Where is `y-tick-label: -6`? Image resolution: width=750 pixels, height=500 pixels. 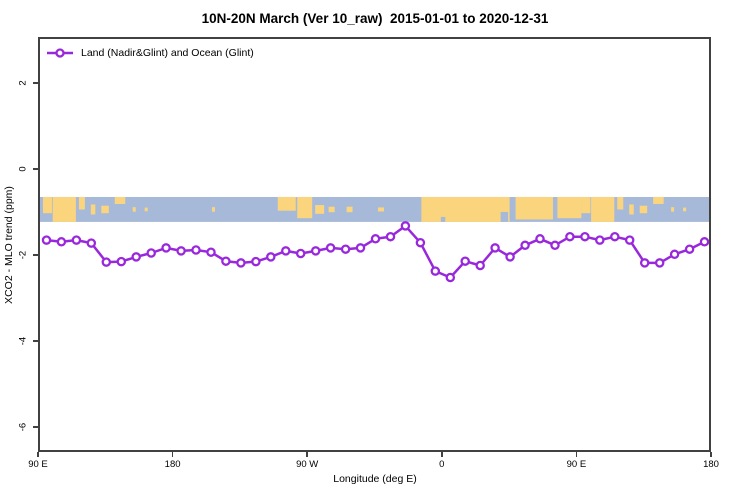
y-tick-label: -6 is located at coordinates (23, 427).